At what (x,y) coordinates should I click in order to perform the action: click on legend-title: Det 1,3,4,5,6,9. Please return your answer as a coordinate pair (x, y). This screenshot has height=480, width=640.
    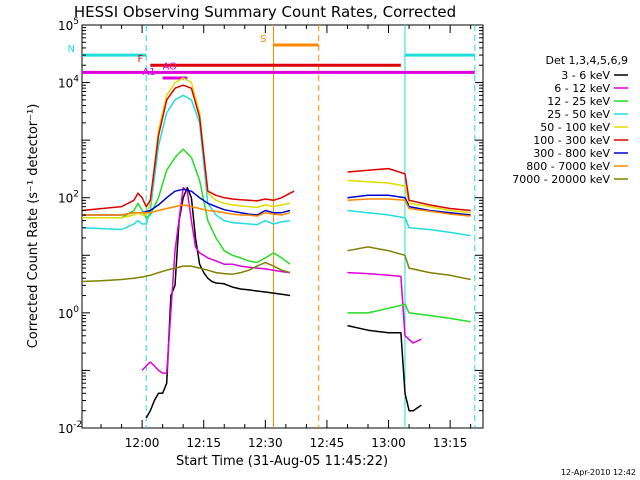
    Looking at the image, I should click on (586, 60).